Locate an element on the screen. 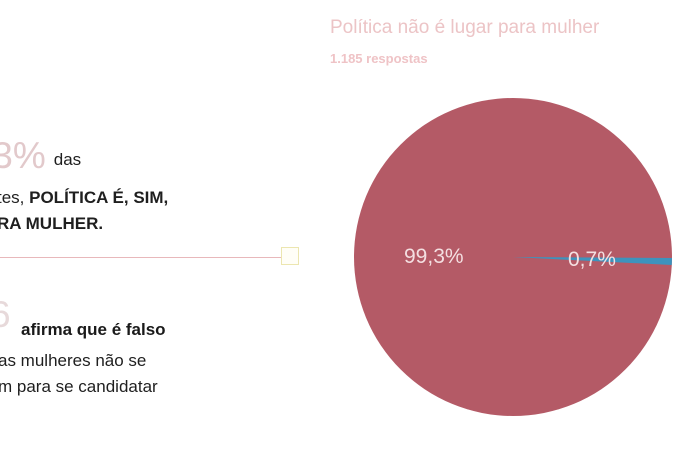  stat1-line2-bold: POLÍTICA É, SIM, is located at coordinates (99, 197).